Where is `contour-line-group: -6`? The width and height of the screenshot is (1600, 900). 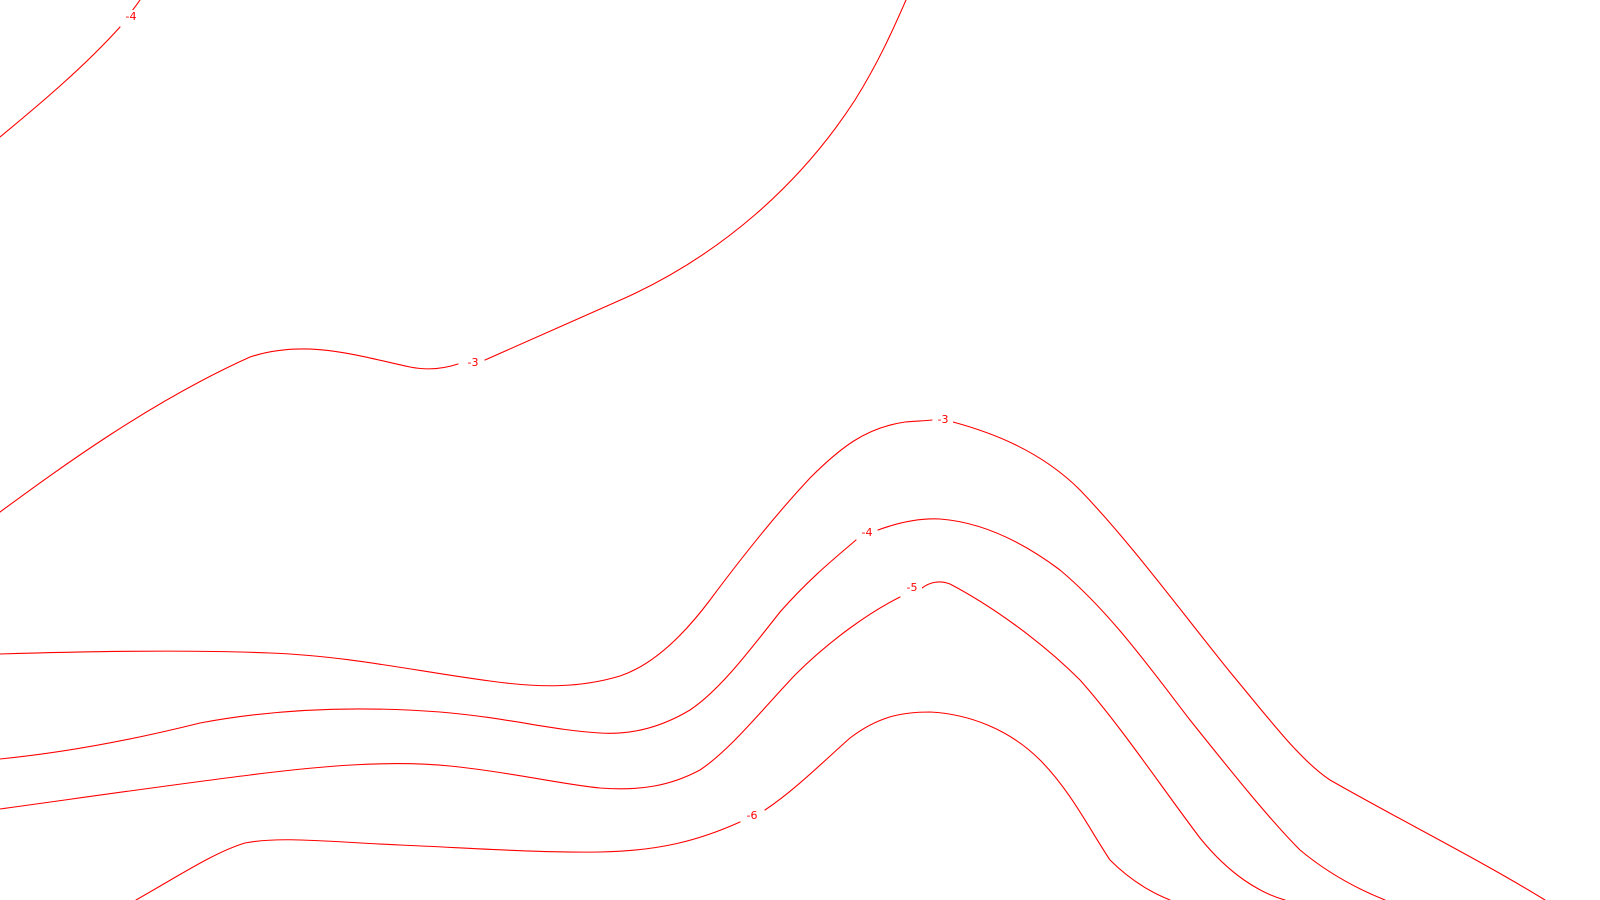 contour-line-group: -6 is located at coordinates (653, 805).